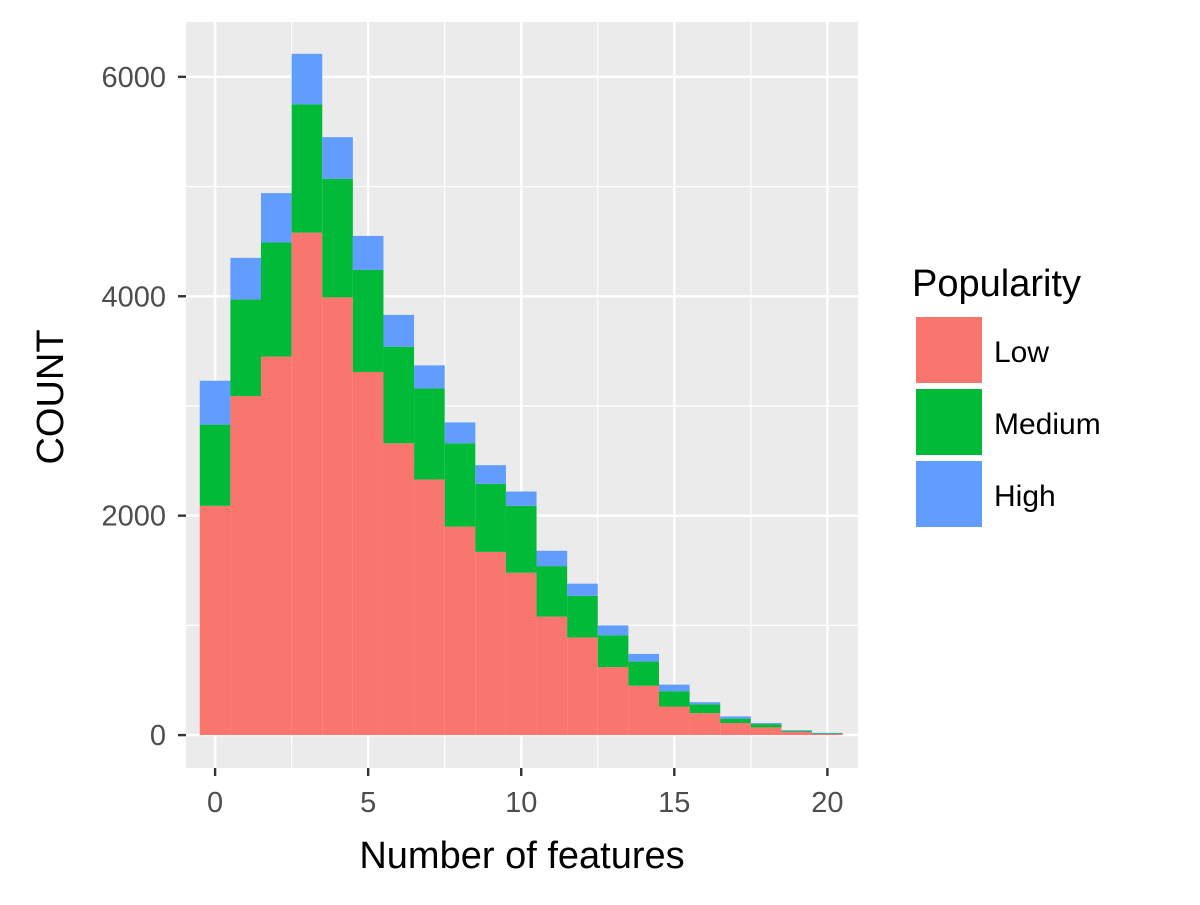 The height and width of the screenshot is (905, 1200). What do you see at coordinates (215, 803) in the screenshot?
I see `x-tick-label: 0` at bounding box center [215, 803].